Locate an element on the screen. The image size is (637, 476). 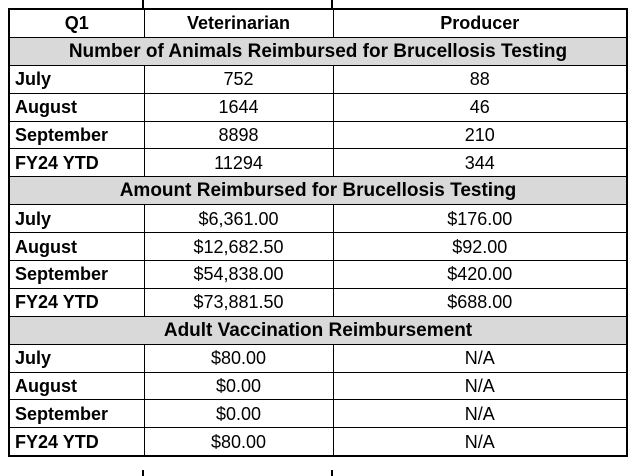
table-row: August $0.00 N/A is located at coordinates (318, 386).